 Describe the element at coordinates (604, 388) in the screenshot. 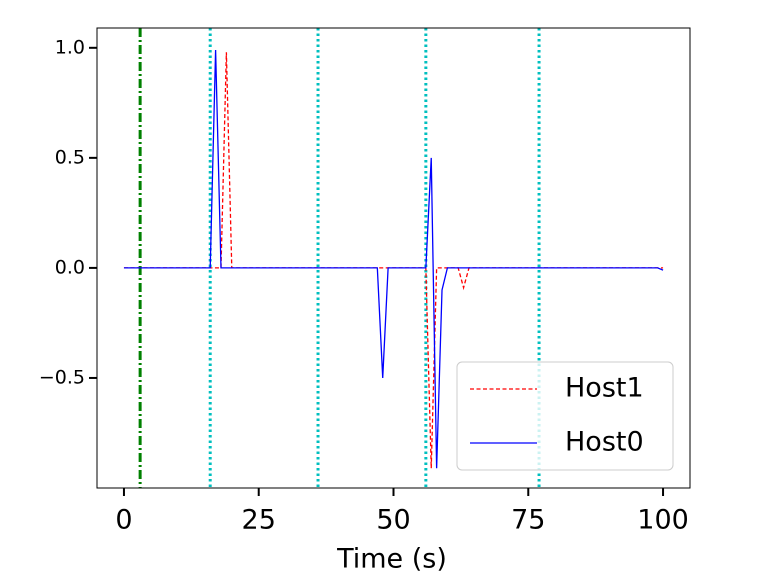

I see `legend-label: Host1` at that location.